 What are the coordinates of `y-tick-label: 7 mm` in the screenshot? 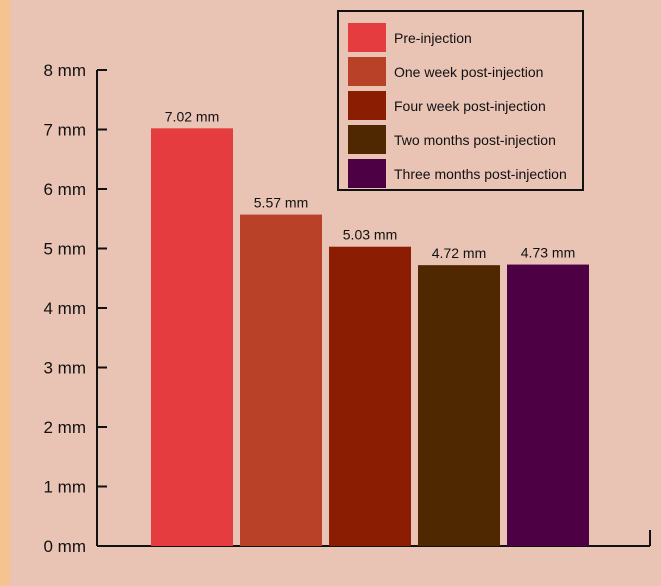 It's located at (65, 130).